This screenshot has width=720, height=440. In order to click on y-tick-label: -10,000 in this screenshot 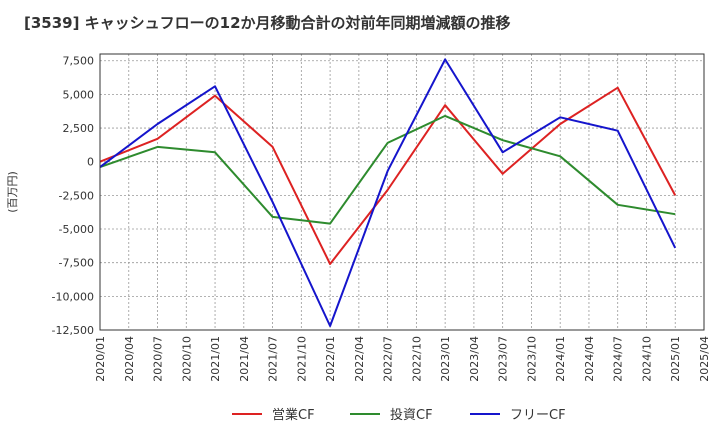, I will do `click(73, 296)`.